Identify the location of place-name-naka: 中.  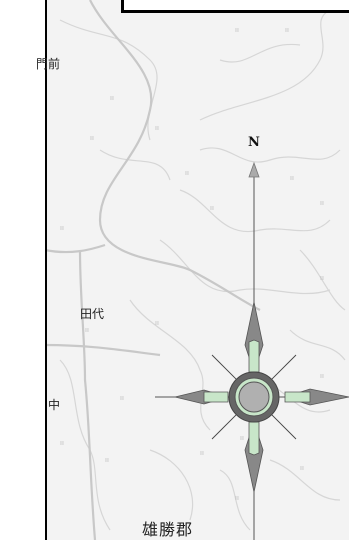
(54, 405).